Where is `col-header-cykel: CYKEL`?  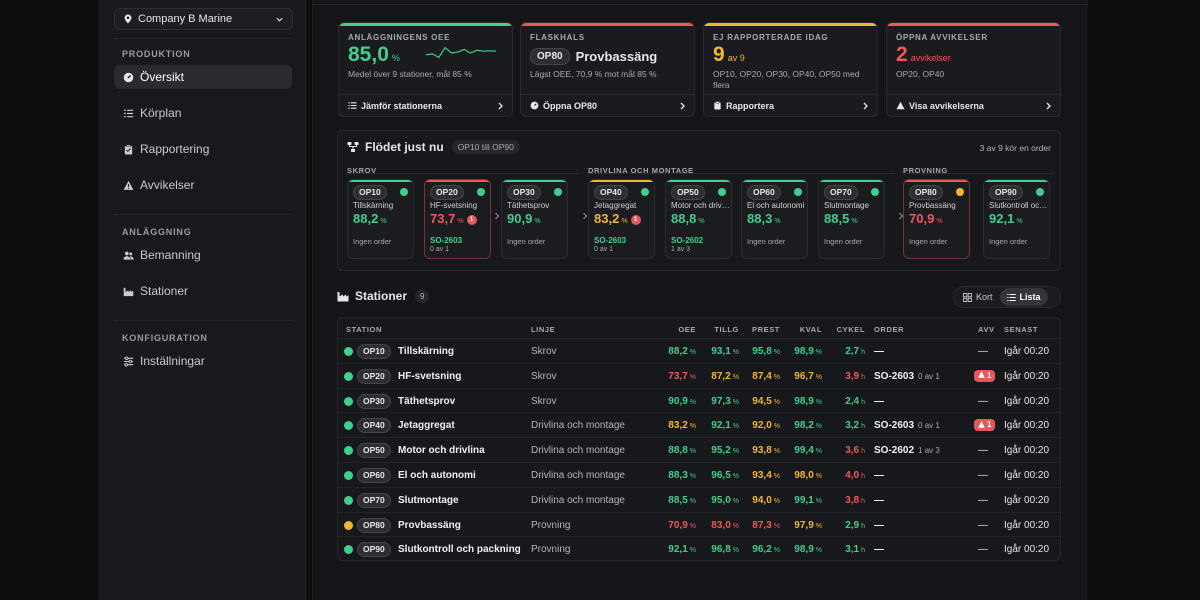
col-header-cykel: CYKEL is located at coordinates (850, 329).